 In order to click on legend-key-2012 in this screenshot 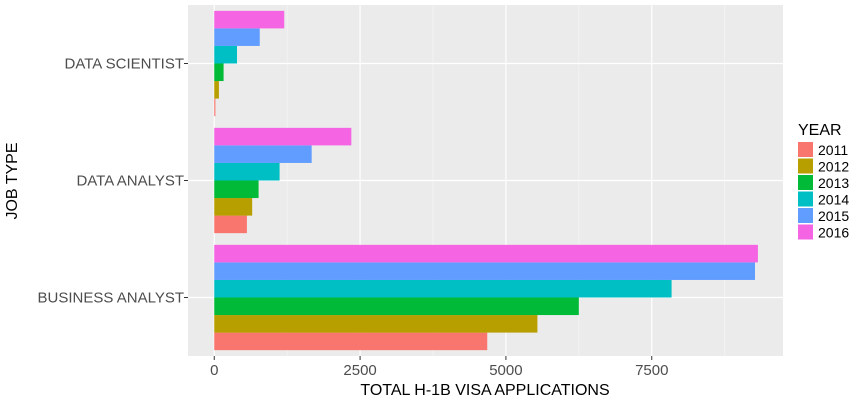, I will do `click(805, 166)`.